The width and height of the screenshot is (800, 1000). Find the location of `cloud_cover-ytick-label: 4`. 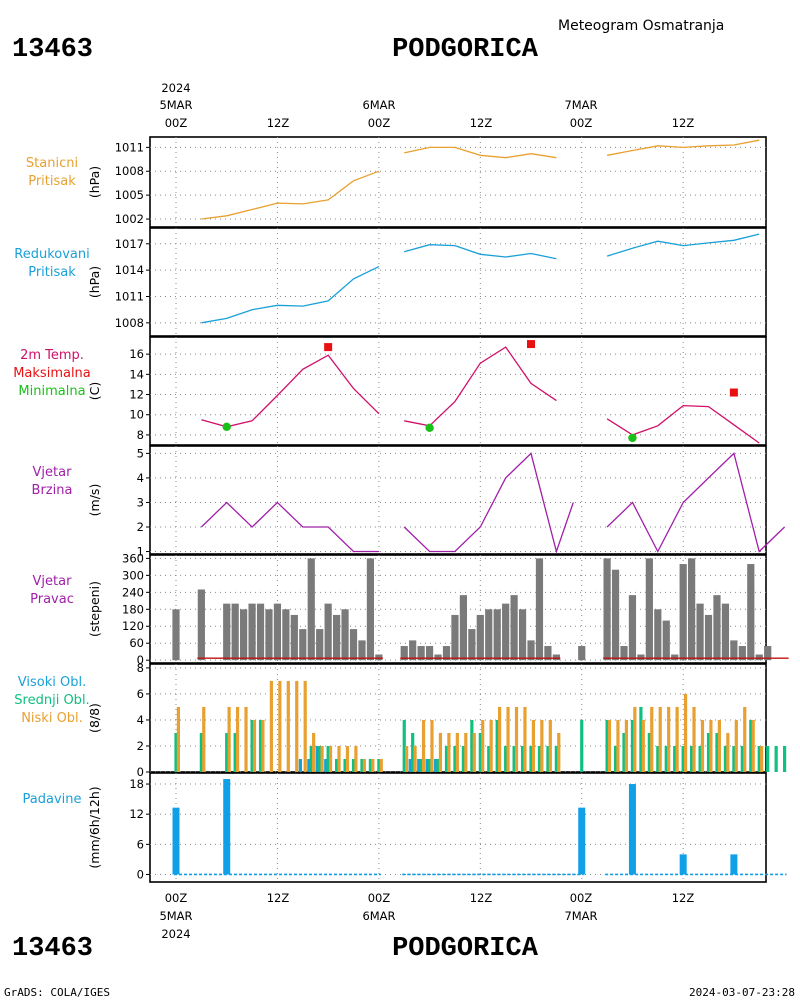

cloud_cover-ytick-label: 4 is located at coordinates (140, 720).